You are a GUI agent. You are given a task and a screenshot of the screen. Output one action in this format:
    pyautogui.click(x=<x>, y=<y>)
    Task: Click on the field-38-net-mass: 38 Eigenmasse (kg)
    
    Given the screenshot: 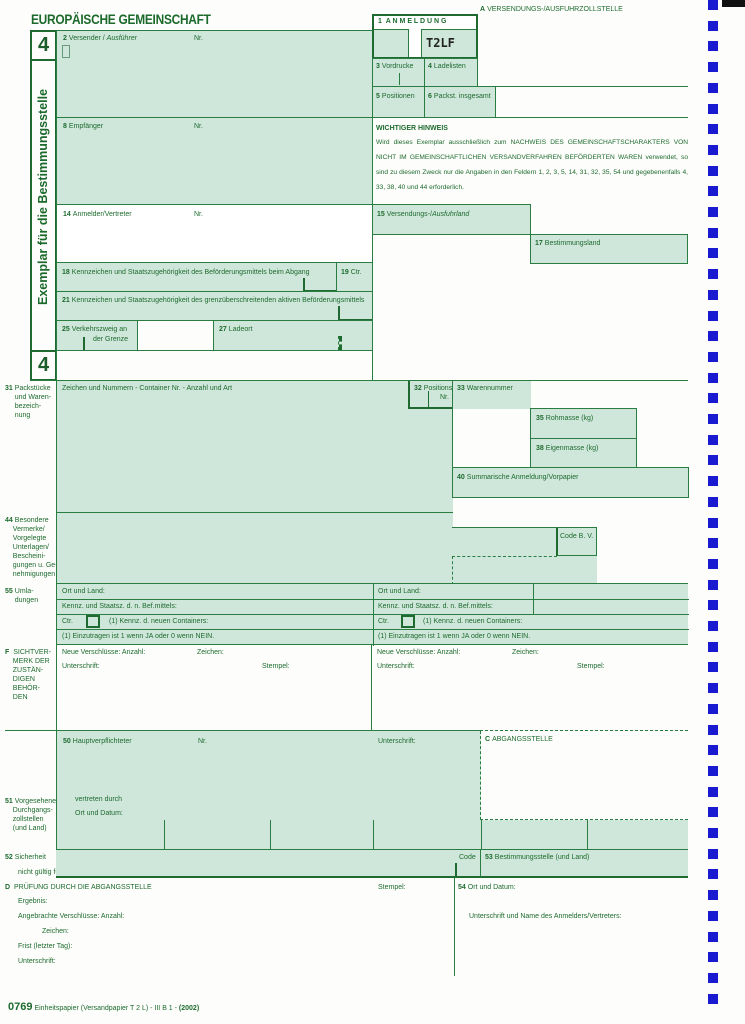 What is the action you would take?
    pyautogui.click(x=583, y=453)
    